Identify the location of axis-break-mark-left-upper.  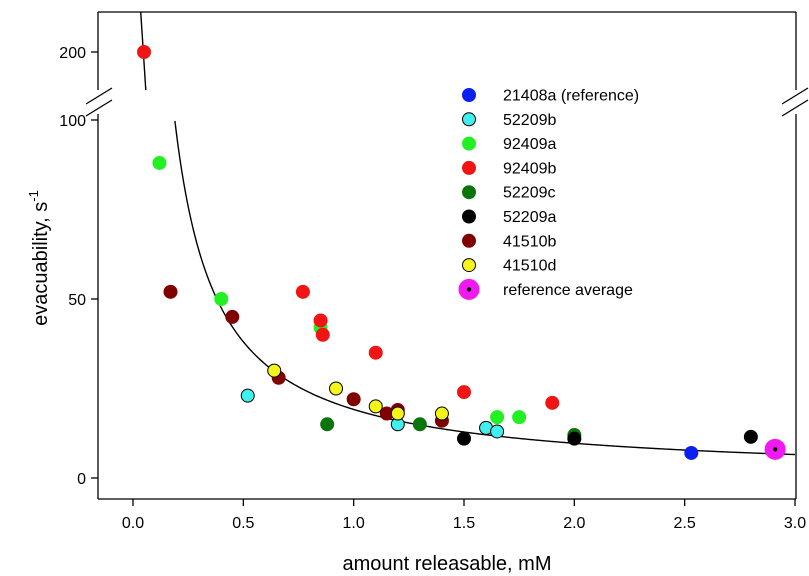
(99, 96).